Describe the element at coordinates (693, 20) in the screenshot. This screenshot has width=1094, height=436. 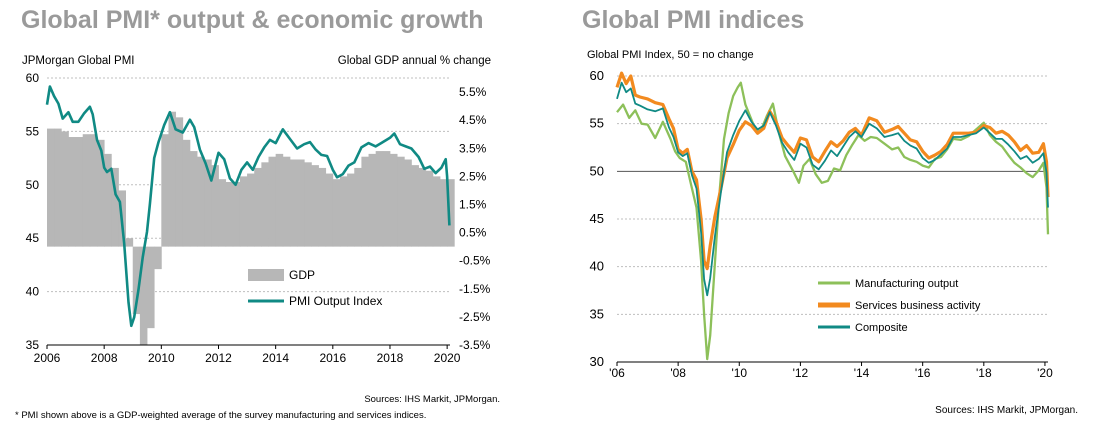
I see `right-chart-title: Global PMI indices` at that location.